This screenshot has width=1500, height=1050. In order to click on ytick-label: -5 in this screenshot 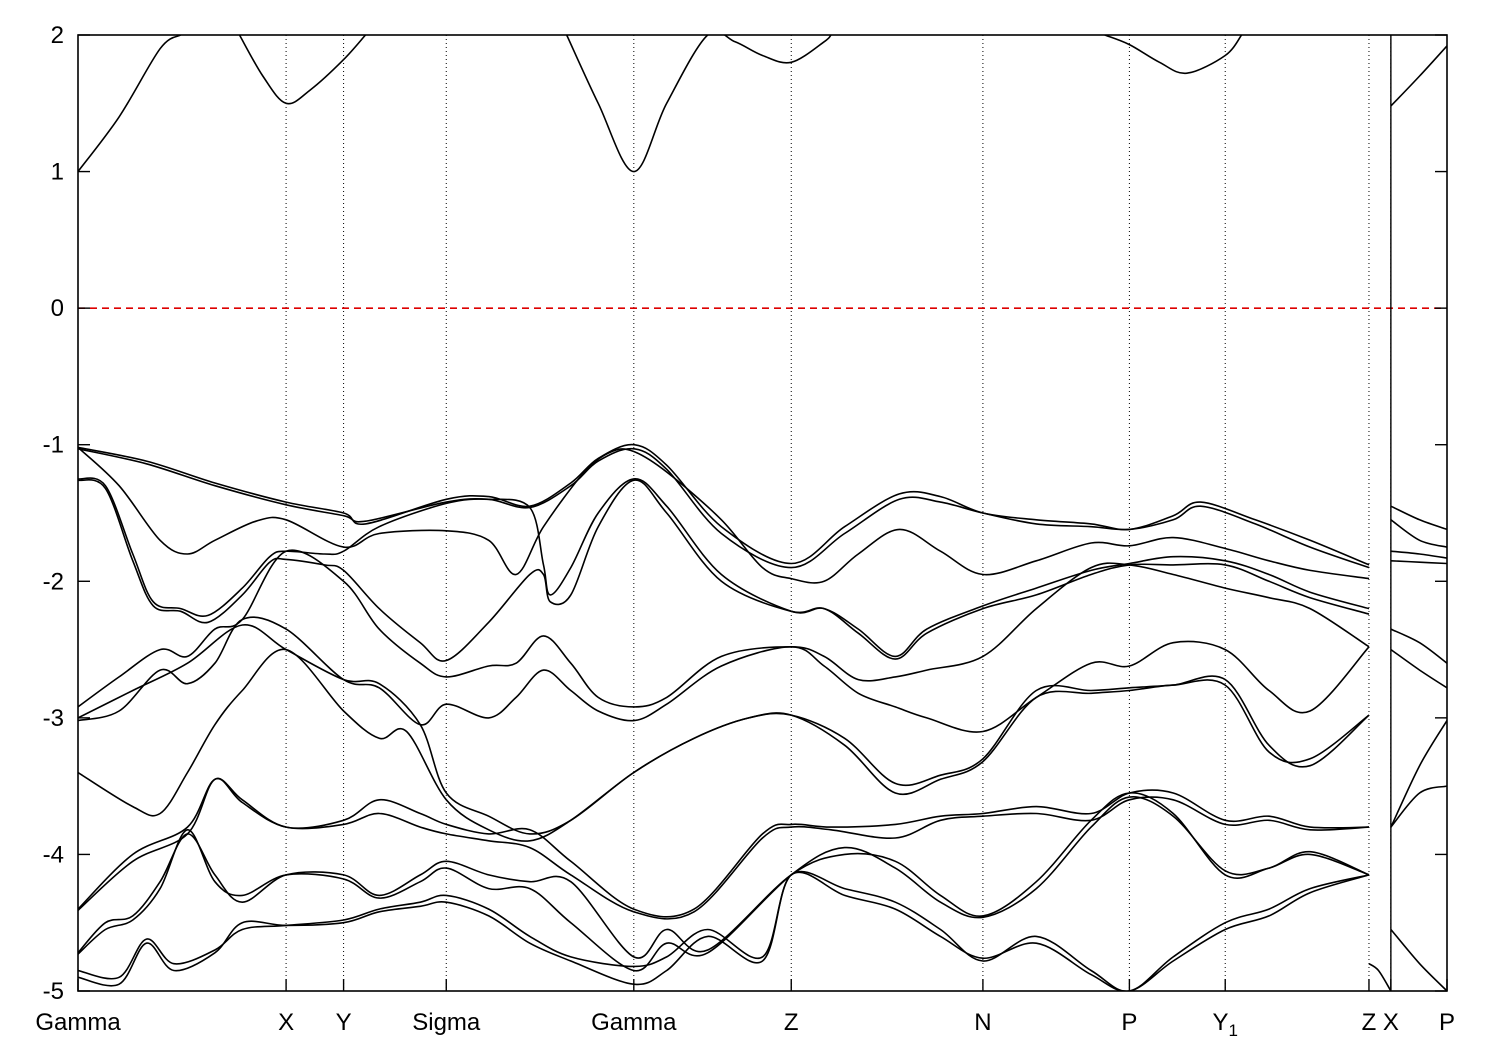, I will do `click(53, 991)`.